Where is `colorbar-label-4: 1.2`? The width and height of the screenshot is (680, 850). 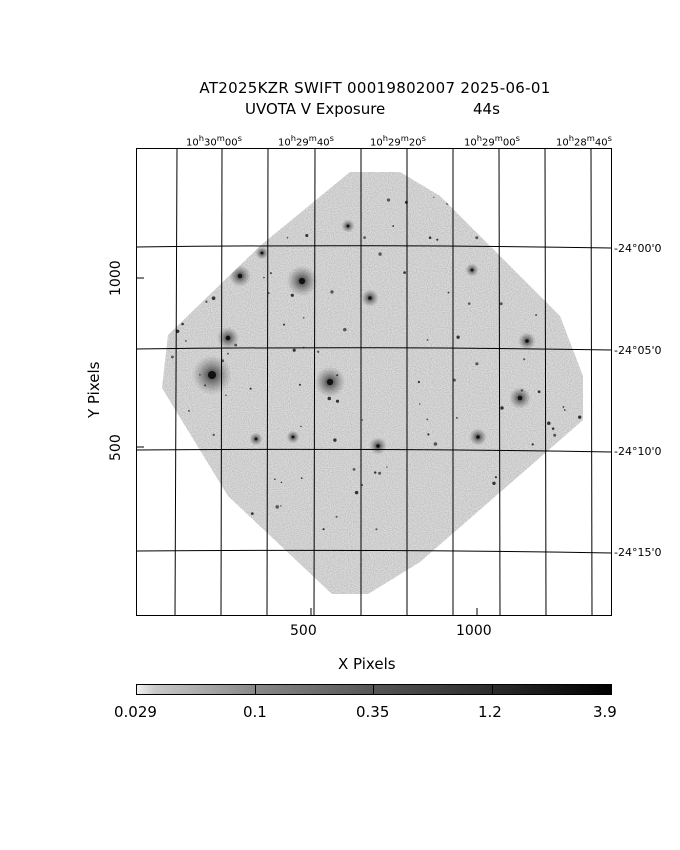
colorbar-label-4: 1.2 is located at coordinates (490, 712).